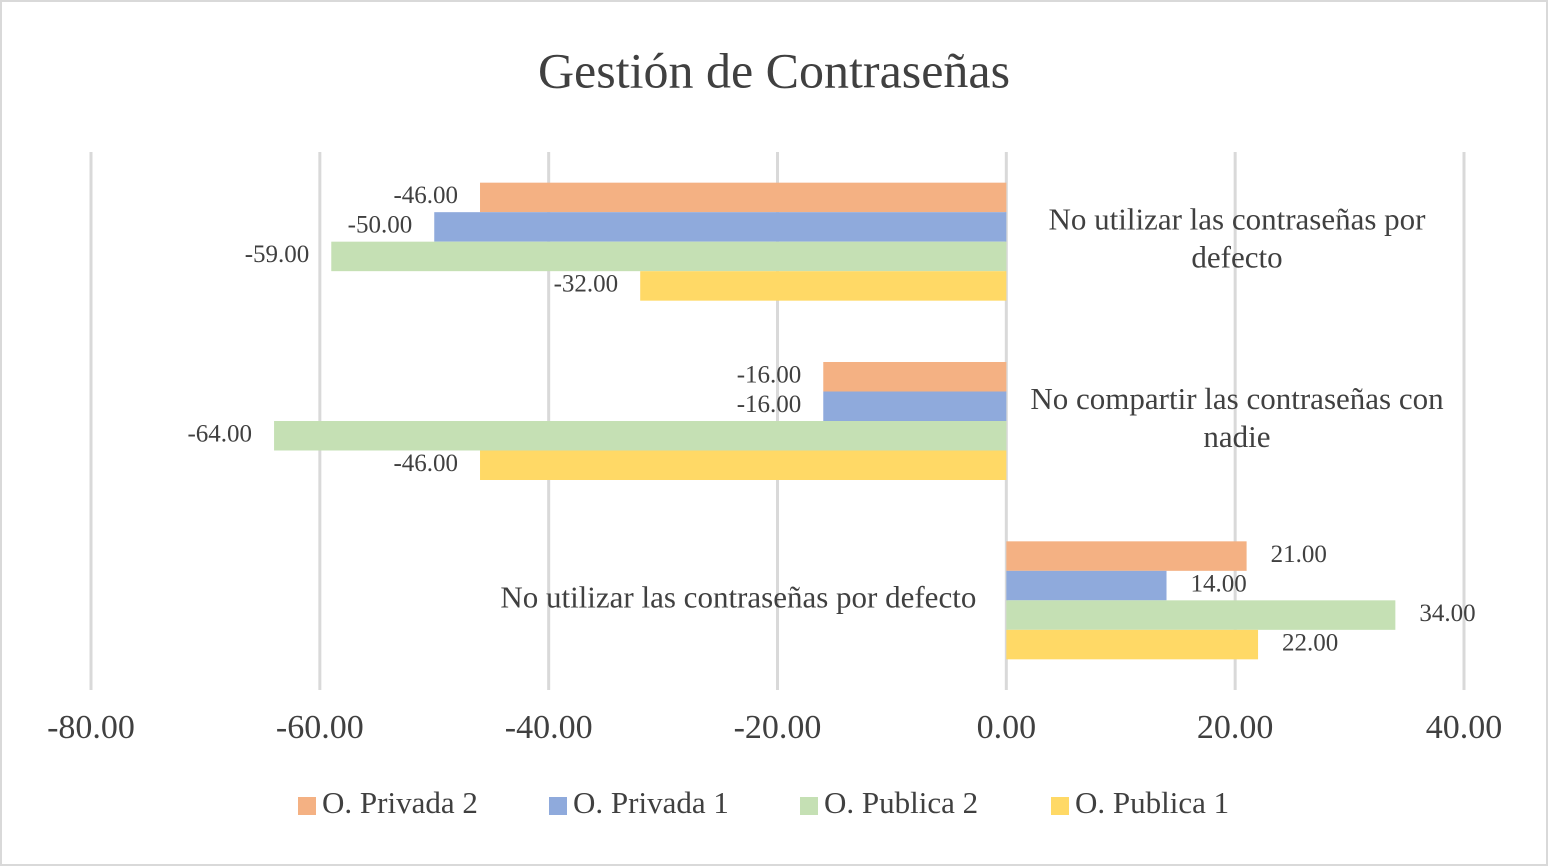 Image resolution: width=1548 pixels, height=866 pixels. I want to click on x-tick-label: -60.00, so click(320, 727).